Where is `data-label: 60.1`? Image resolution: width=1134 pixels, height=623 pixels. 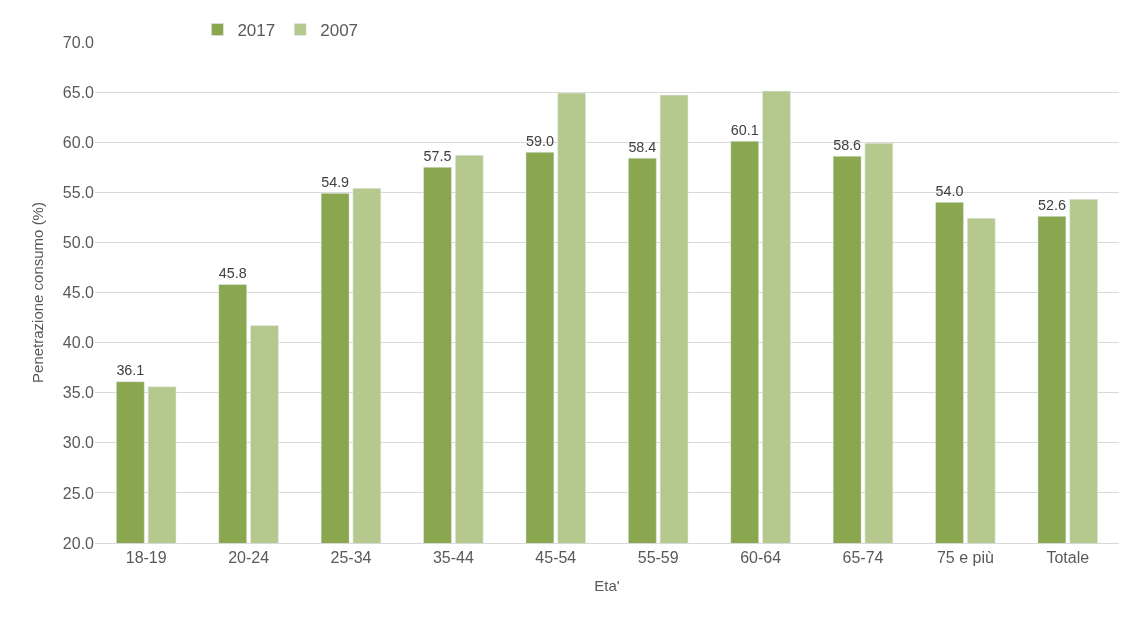
data-label: 60.1 is located at coordinates (744, 129).